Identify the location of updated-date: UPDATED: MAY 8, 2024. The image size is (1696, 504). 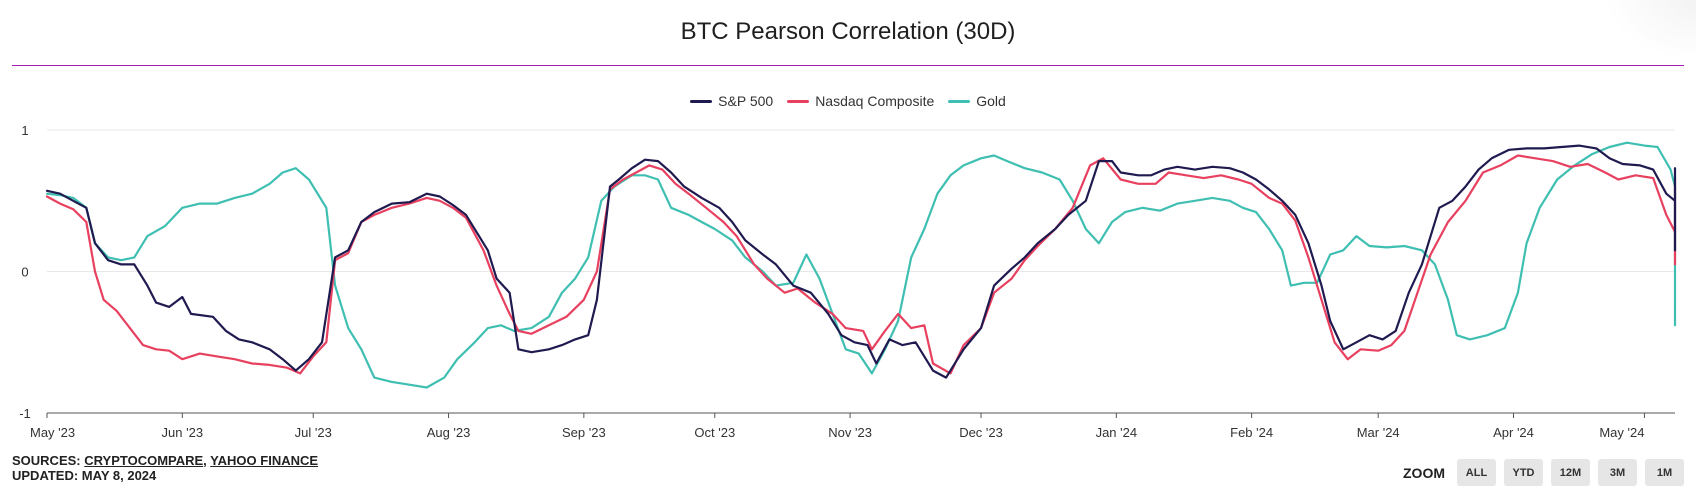
(84, 475).